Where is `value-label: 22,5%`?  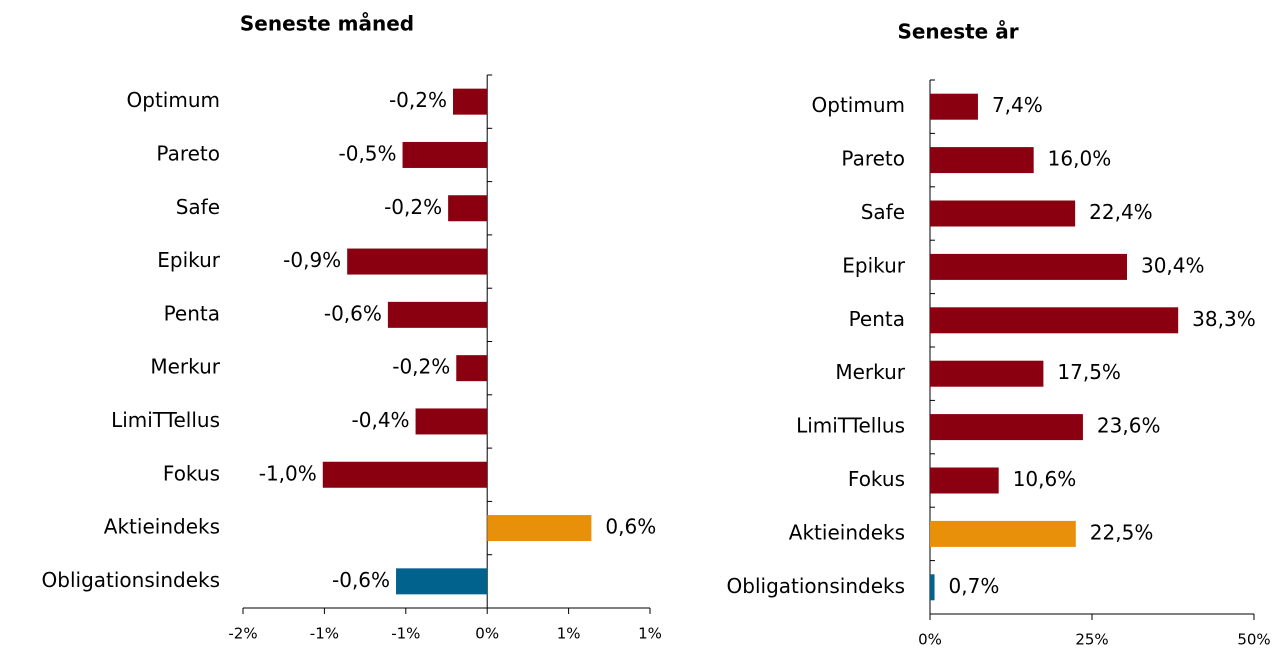 value-label: 22,5% is located at coordinates (1122, 532).